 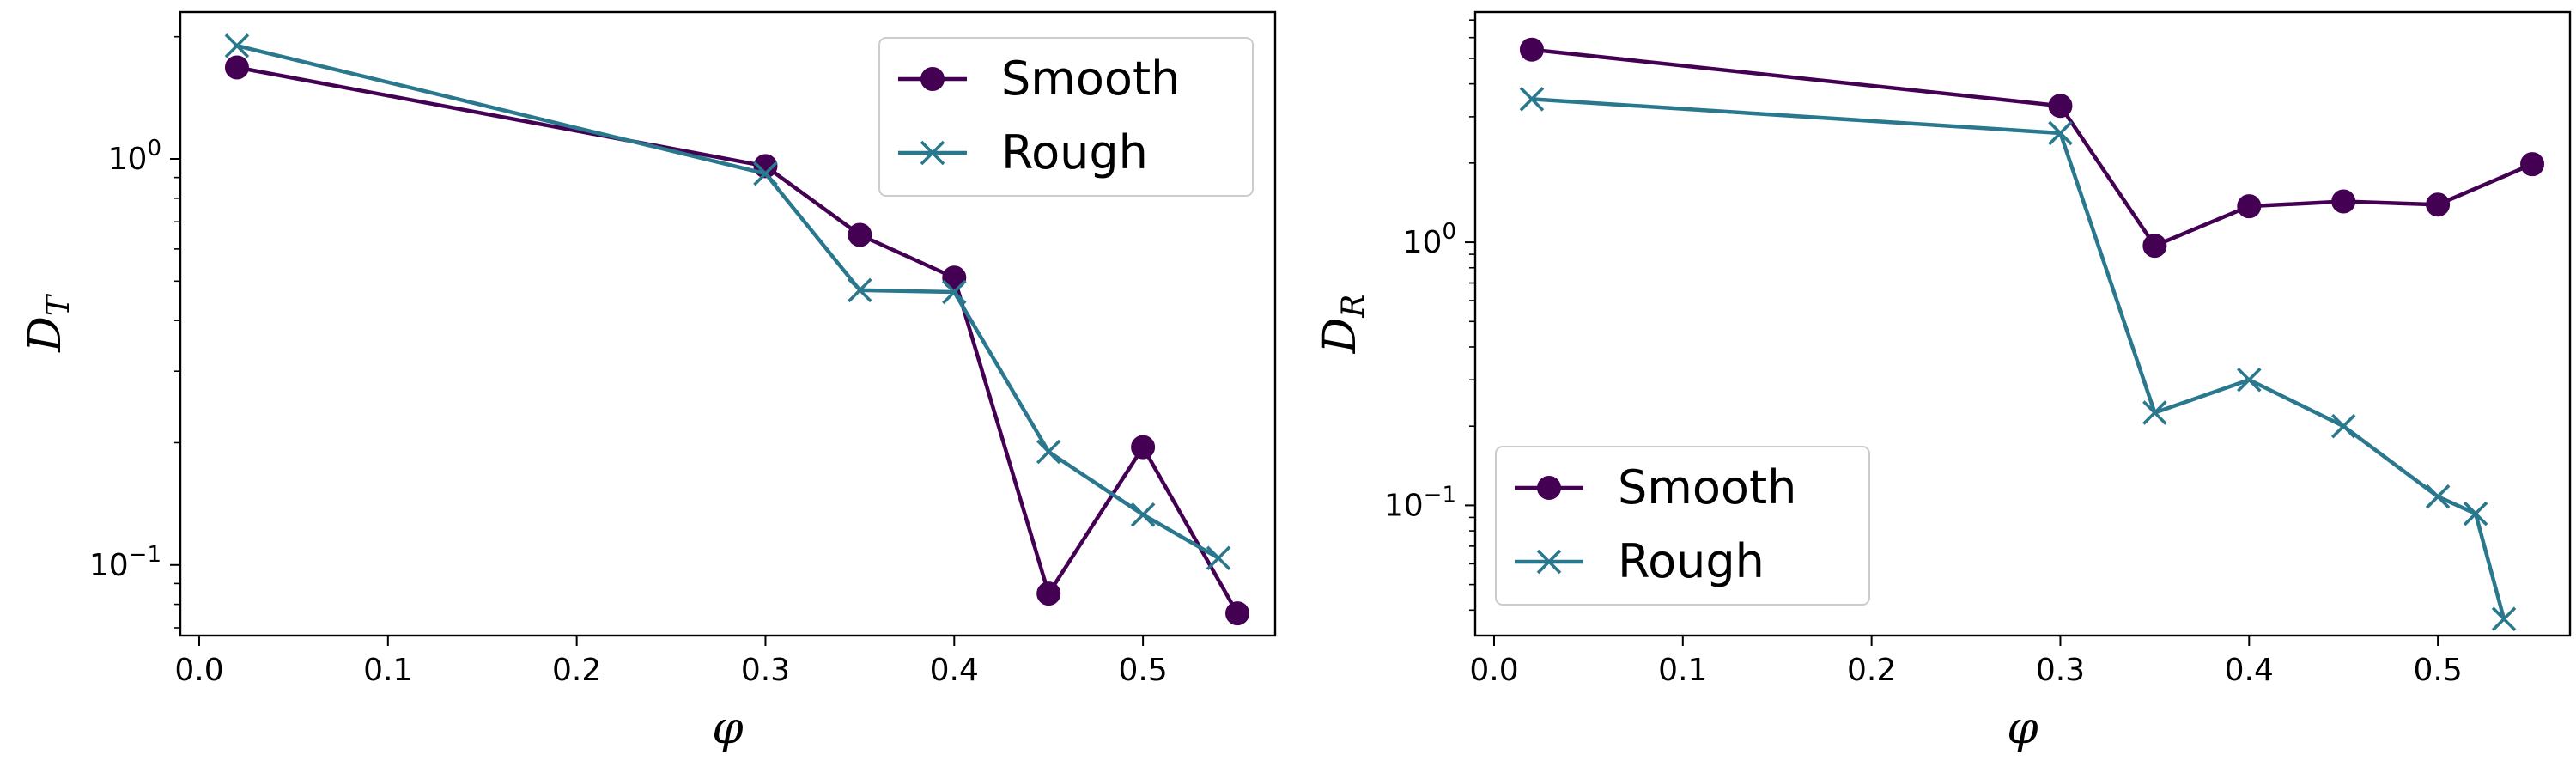 I want to click on series-line-smooth, so click(x=2032, y=147).